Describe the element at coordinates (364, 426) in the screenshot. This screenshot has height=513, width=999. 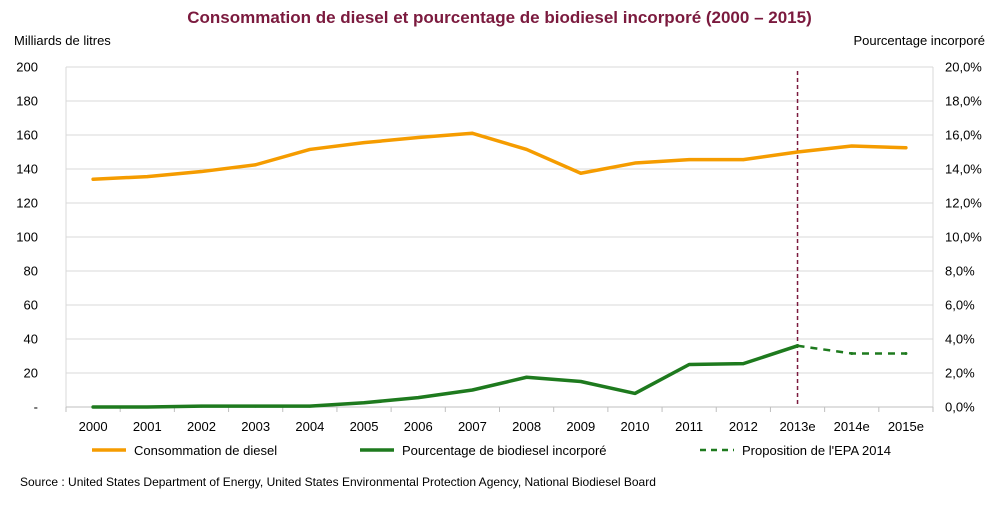
I see `x-tick-label: 2005` at that location.